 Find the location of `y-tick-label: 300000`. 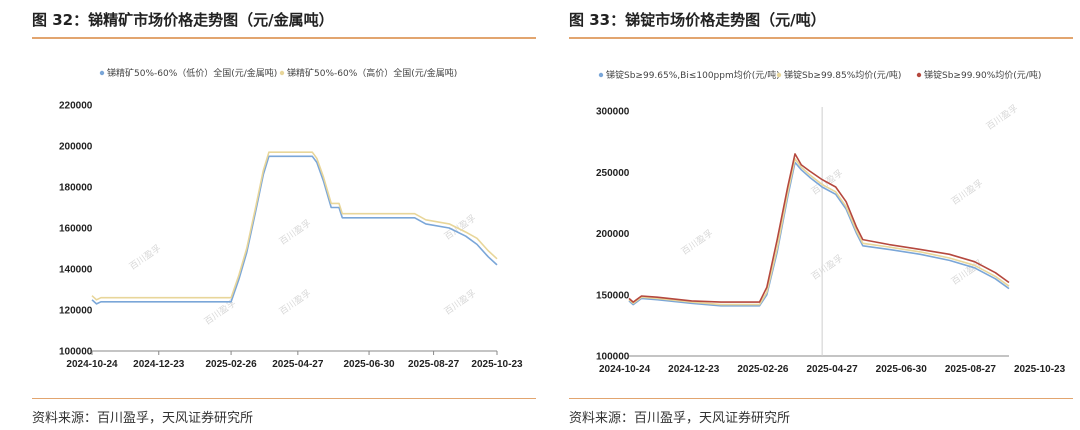

y-tick-label: 300000 is located at coordinates (613, 112).